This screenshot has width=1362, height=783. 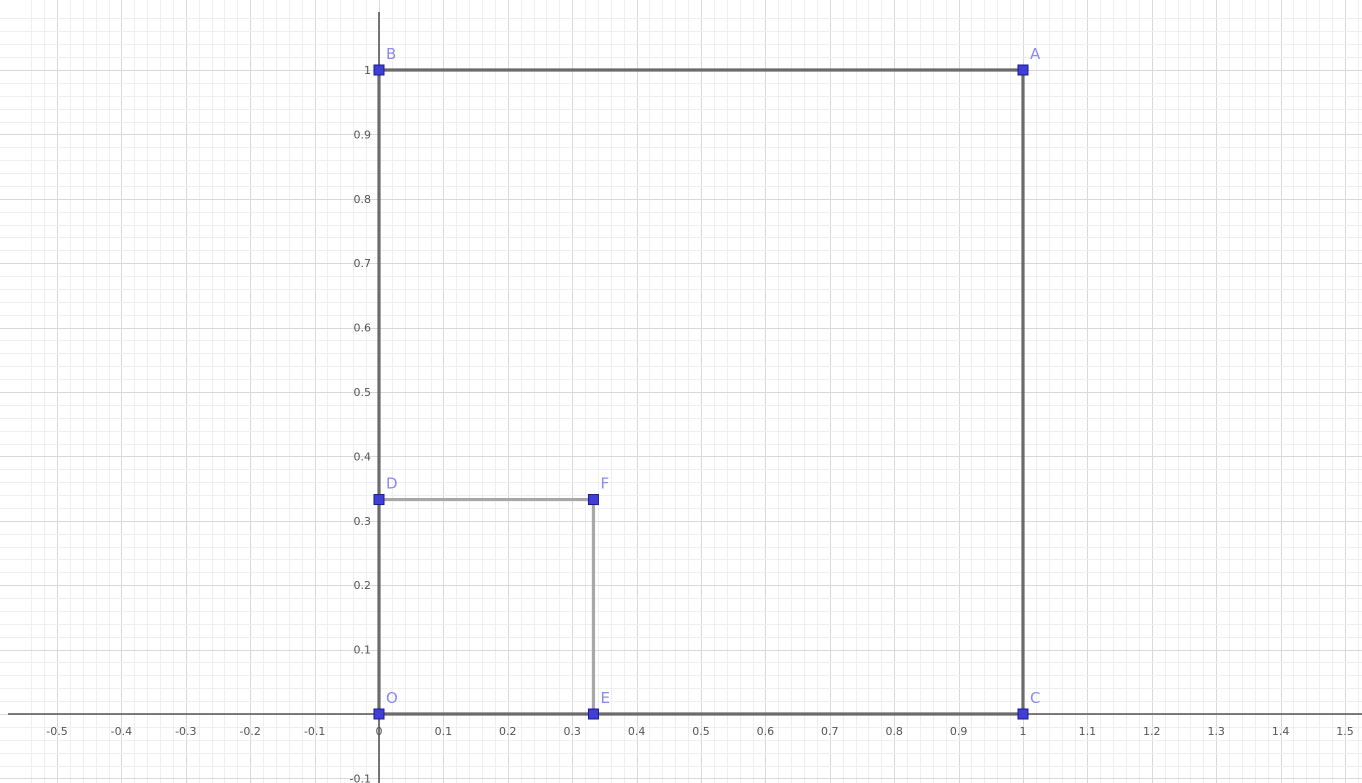 What do you see at coordinates (701, 731) in the screenshot?
I see `x-tick-label: 0.5` at bounding box center [701, 731].